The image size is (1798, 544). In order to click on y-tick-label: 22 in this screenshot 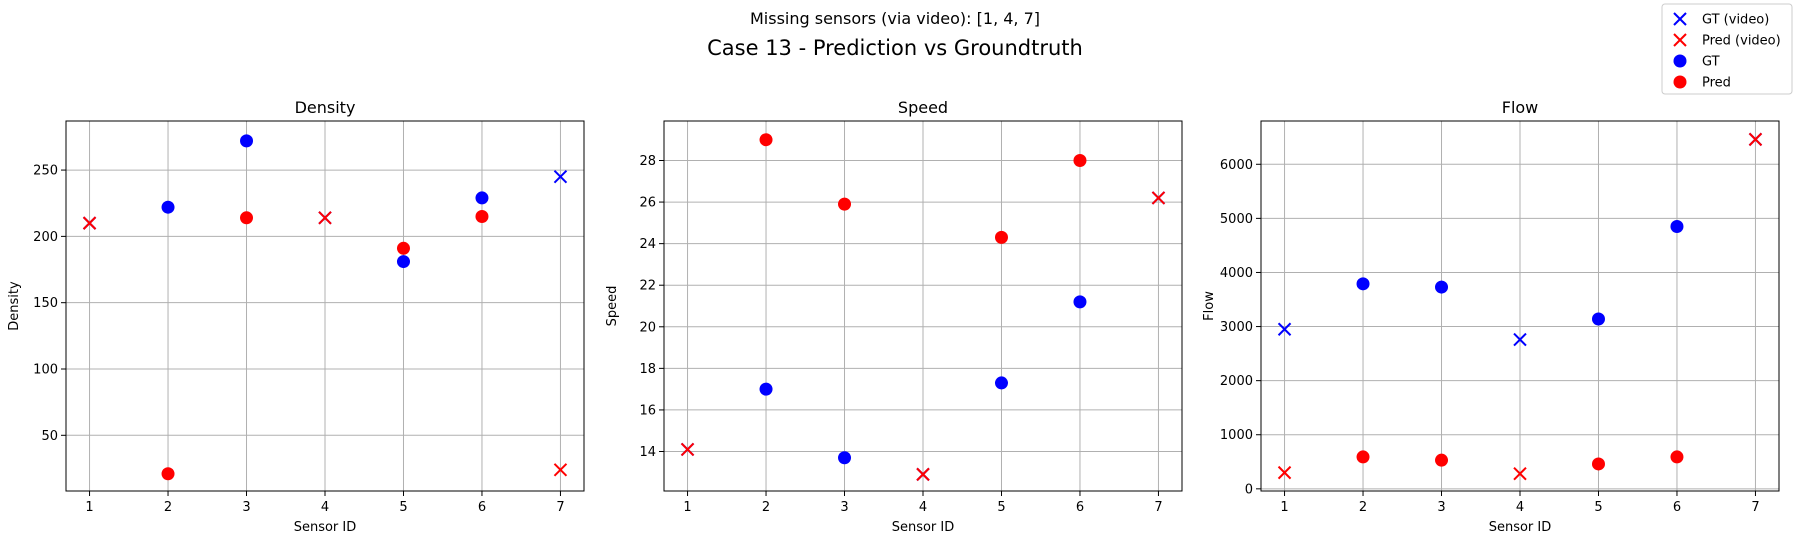, I will do `click(647, 286)`.